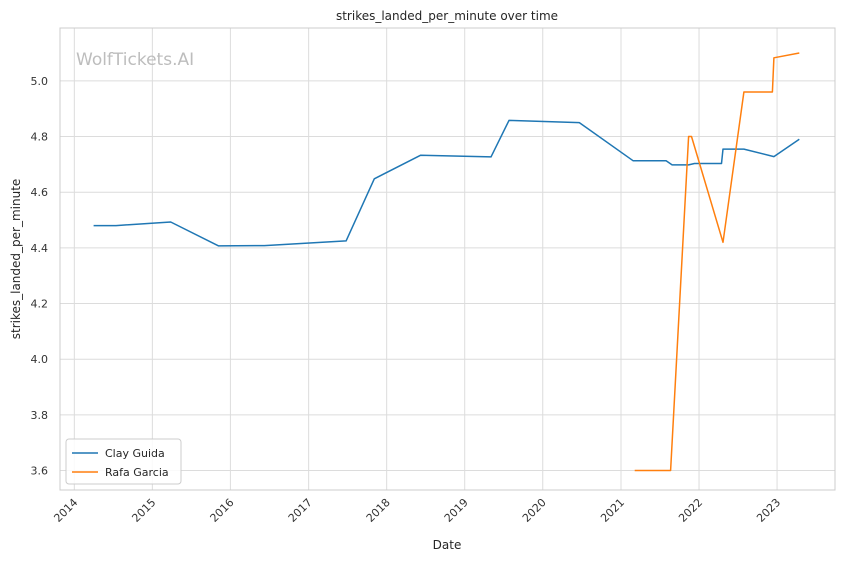  What do you see at coordinates (690, 510) in the screenshot?
I see `x-tick-label: 2022` at bounding box center [690, 510].